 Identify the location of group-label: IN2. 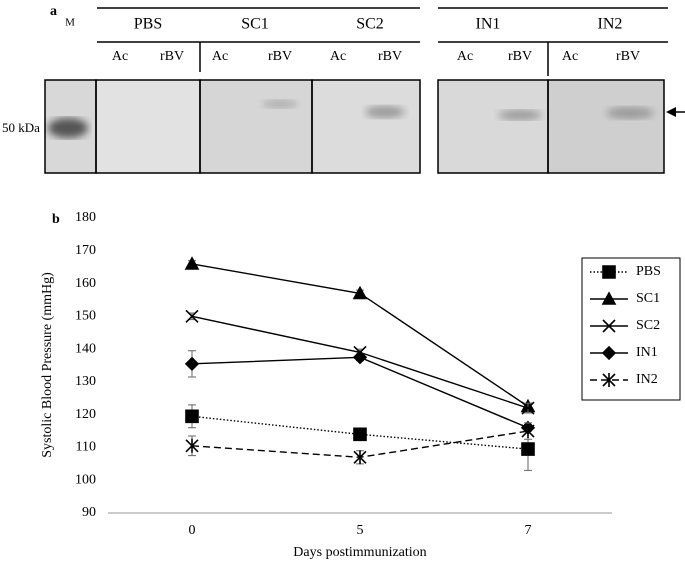
(610, 24).